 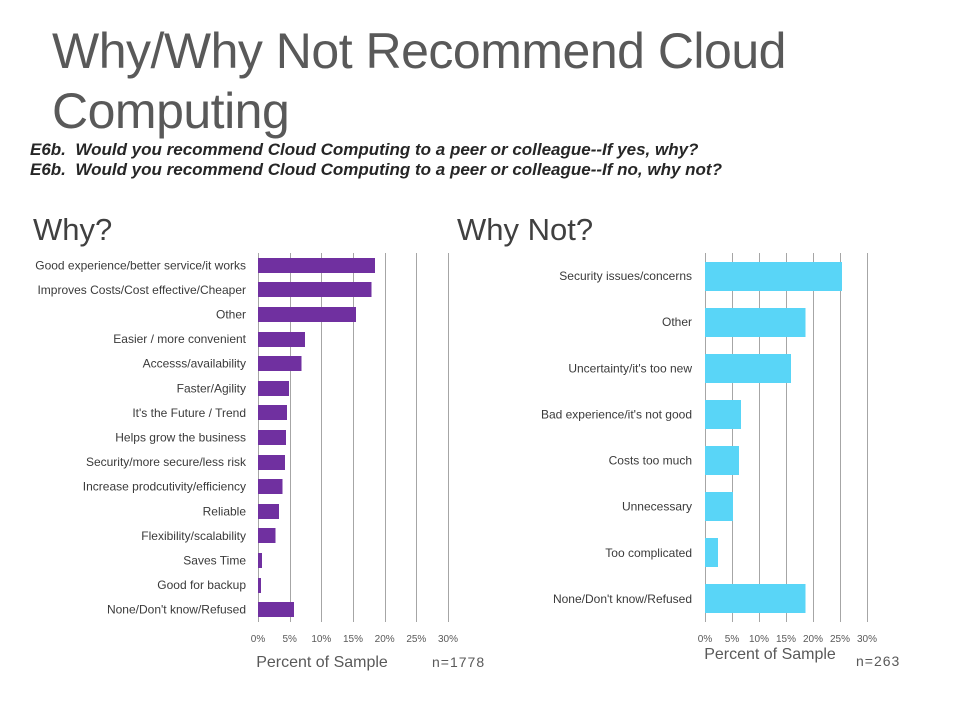 What do you see at coordinates (385, 639) in the screenshot?
I see `why-tick-label-4: 20%` at bounding box center [385, 639].